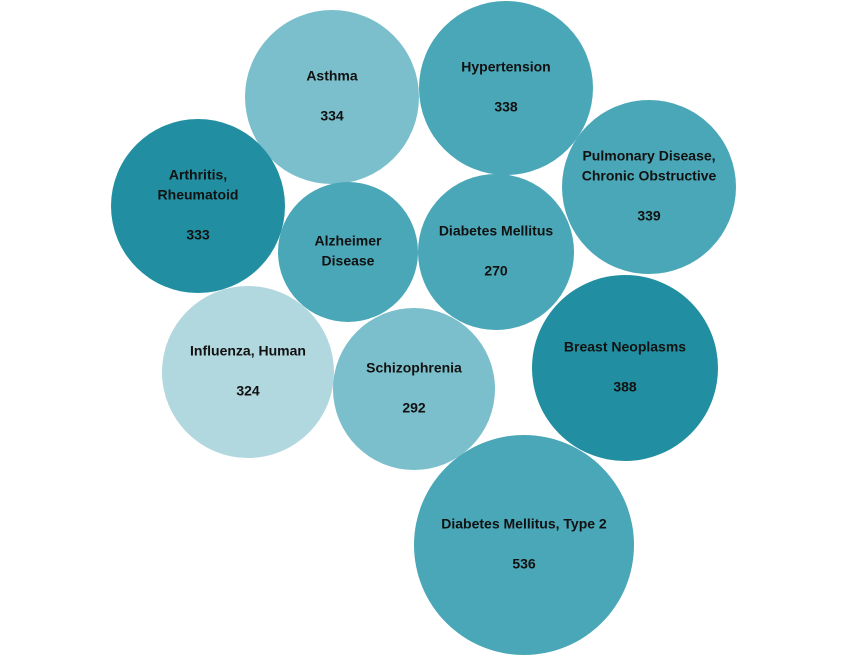 The width and height of the screenshot is (848, 656). What do you see at coordinates (332, 116) in the screenshot?
I see `bubble-value-asthma: 334` at bounding box center [332, 116].